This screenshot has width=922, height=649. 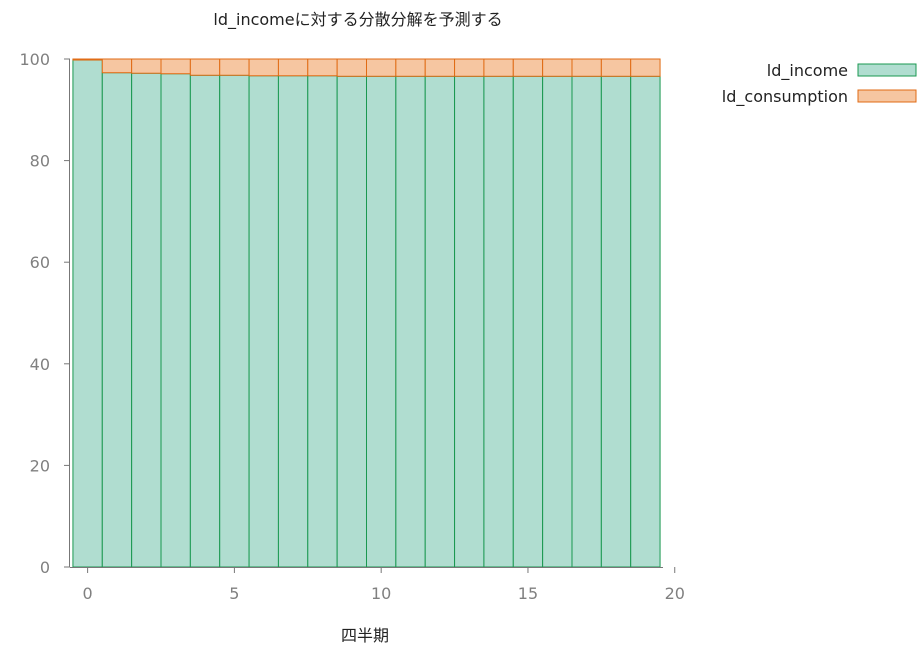 I want to click on x-tick-label: 5, so click(x=234, y=593).